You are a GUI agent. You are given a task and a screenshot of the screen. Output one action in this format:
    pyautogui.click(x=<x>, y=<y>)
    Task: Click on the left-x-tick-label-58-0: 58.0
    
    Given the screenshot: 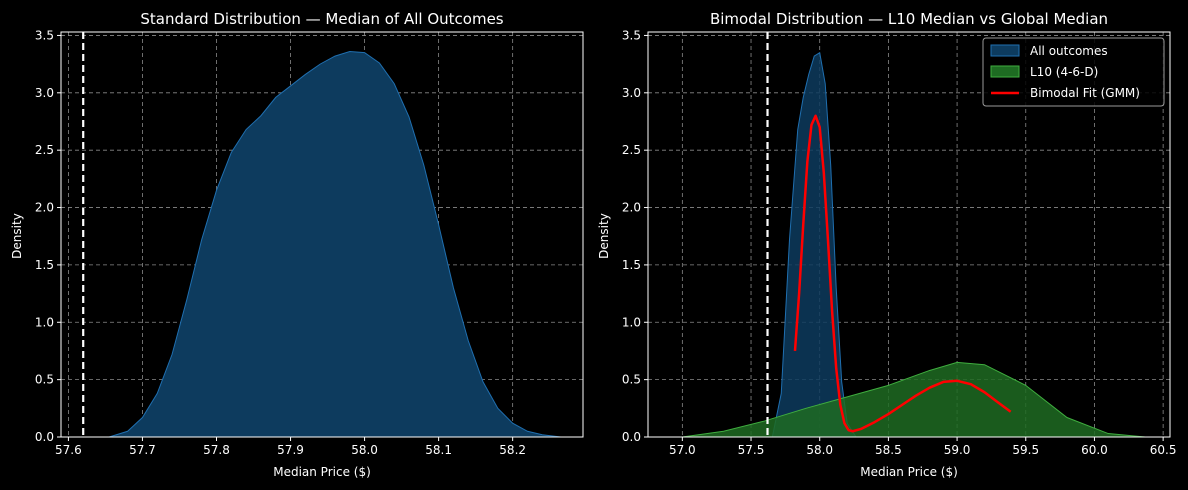 What is the action you would take?
    pyautogui.click(x=364, y=450)
    